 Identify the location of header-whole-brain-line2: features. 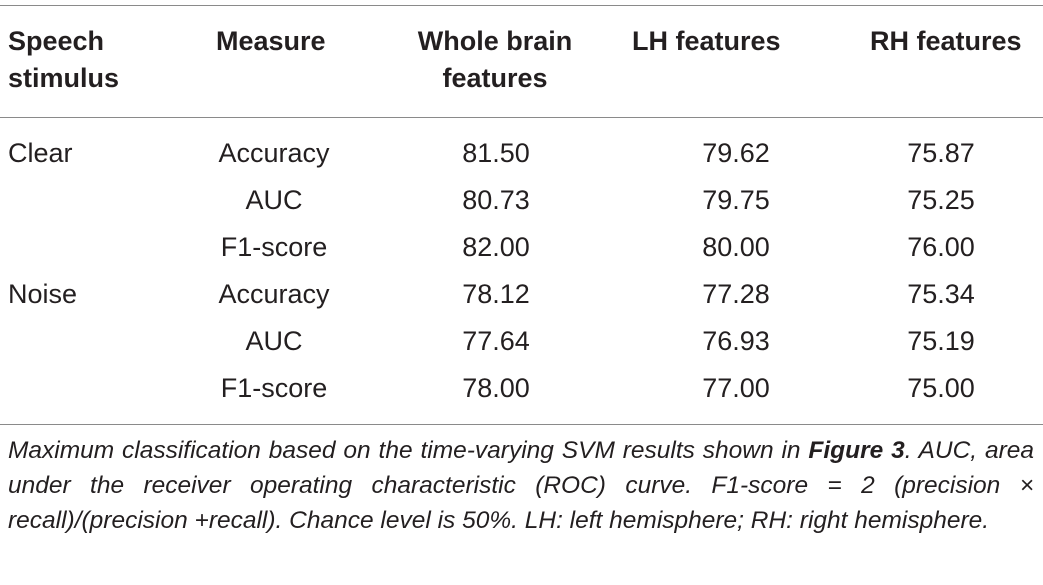
(495, 78).